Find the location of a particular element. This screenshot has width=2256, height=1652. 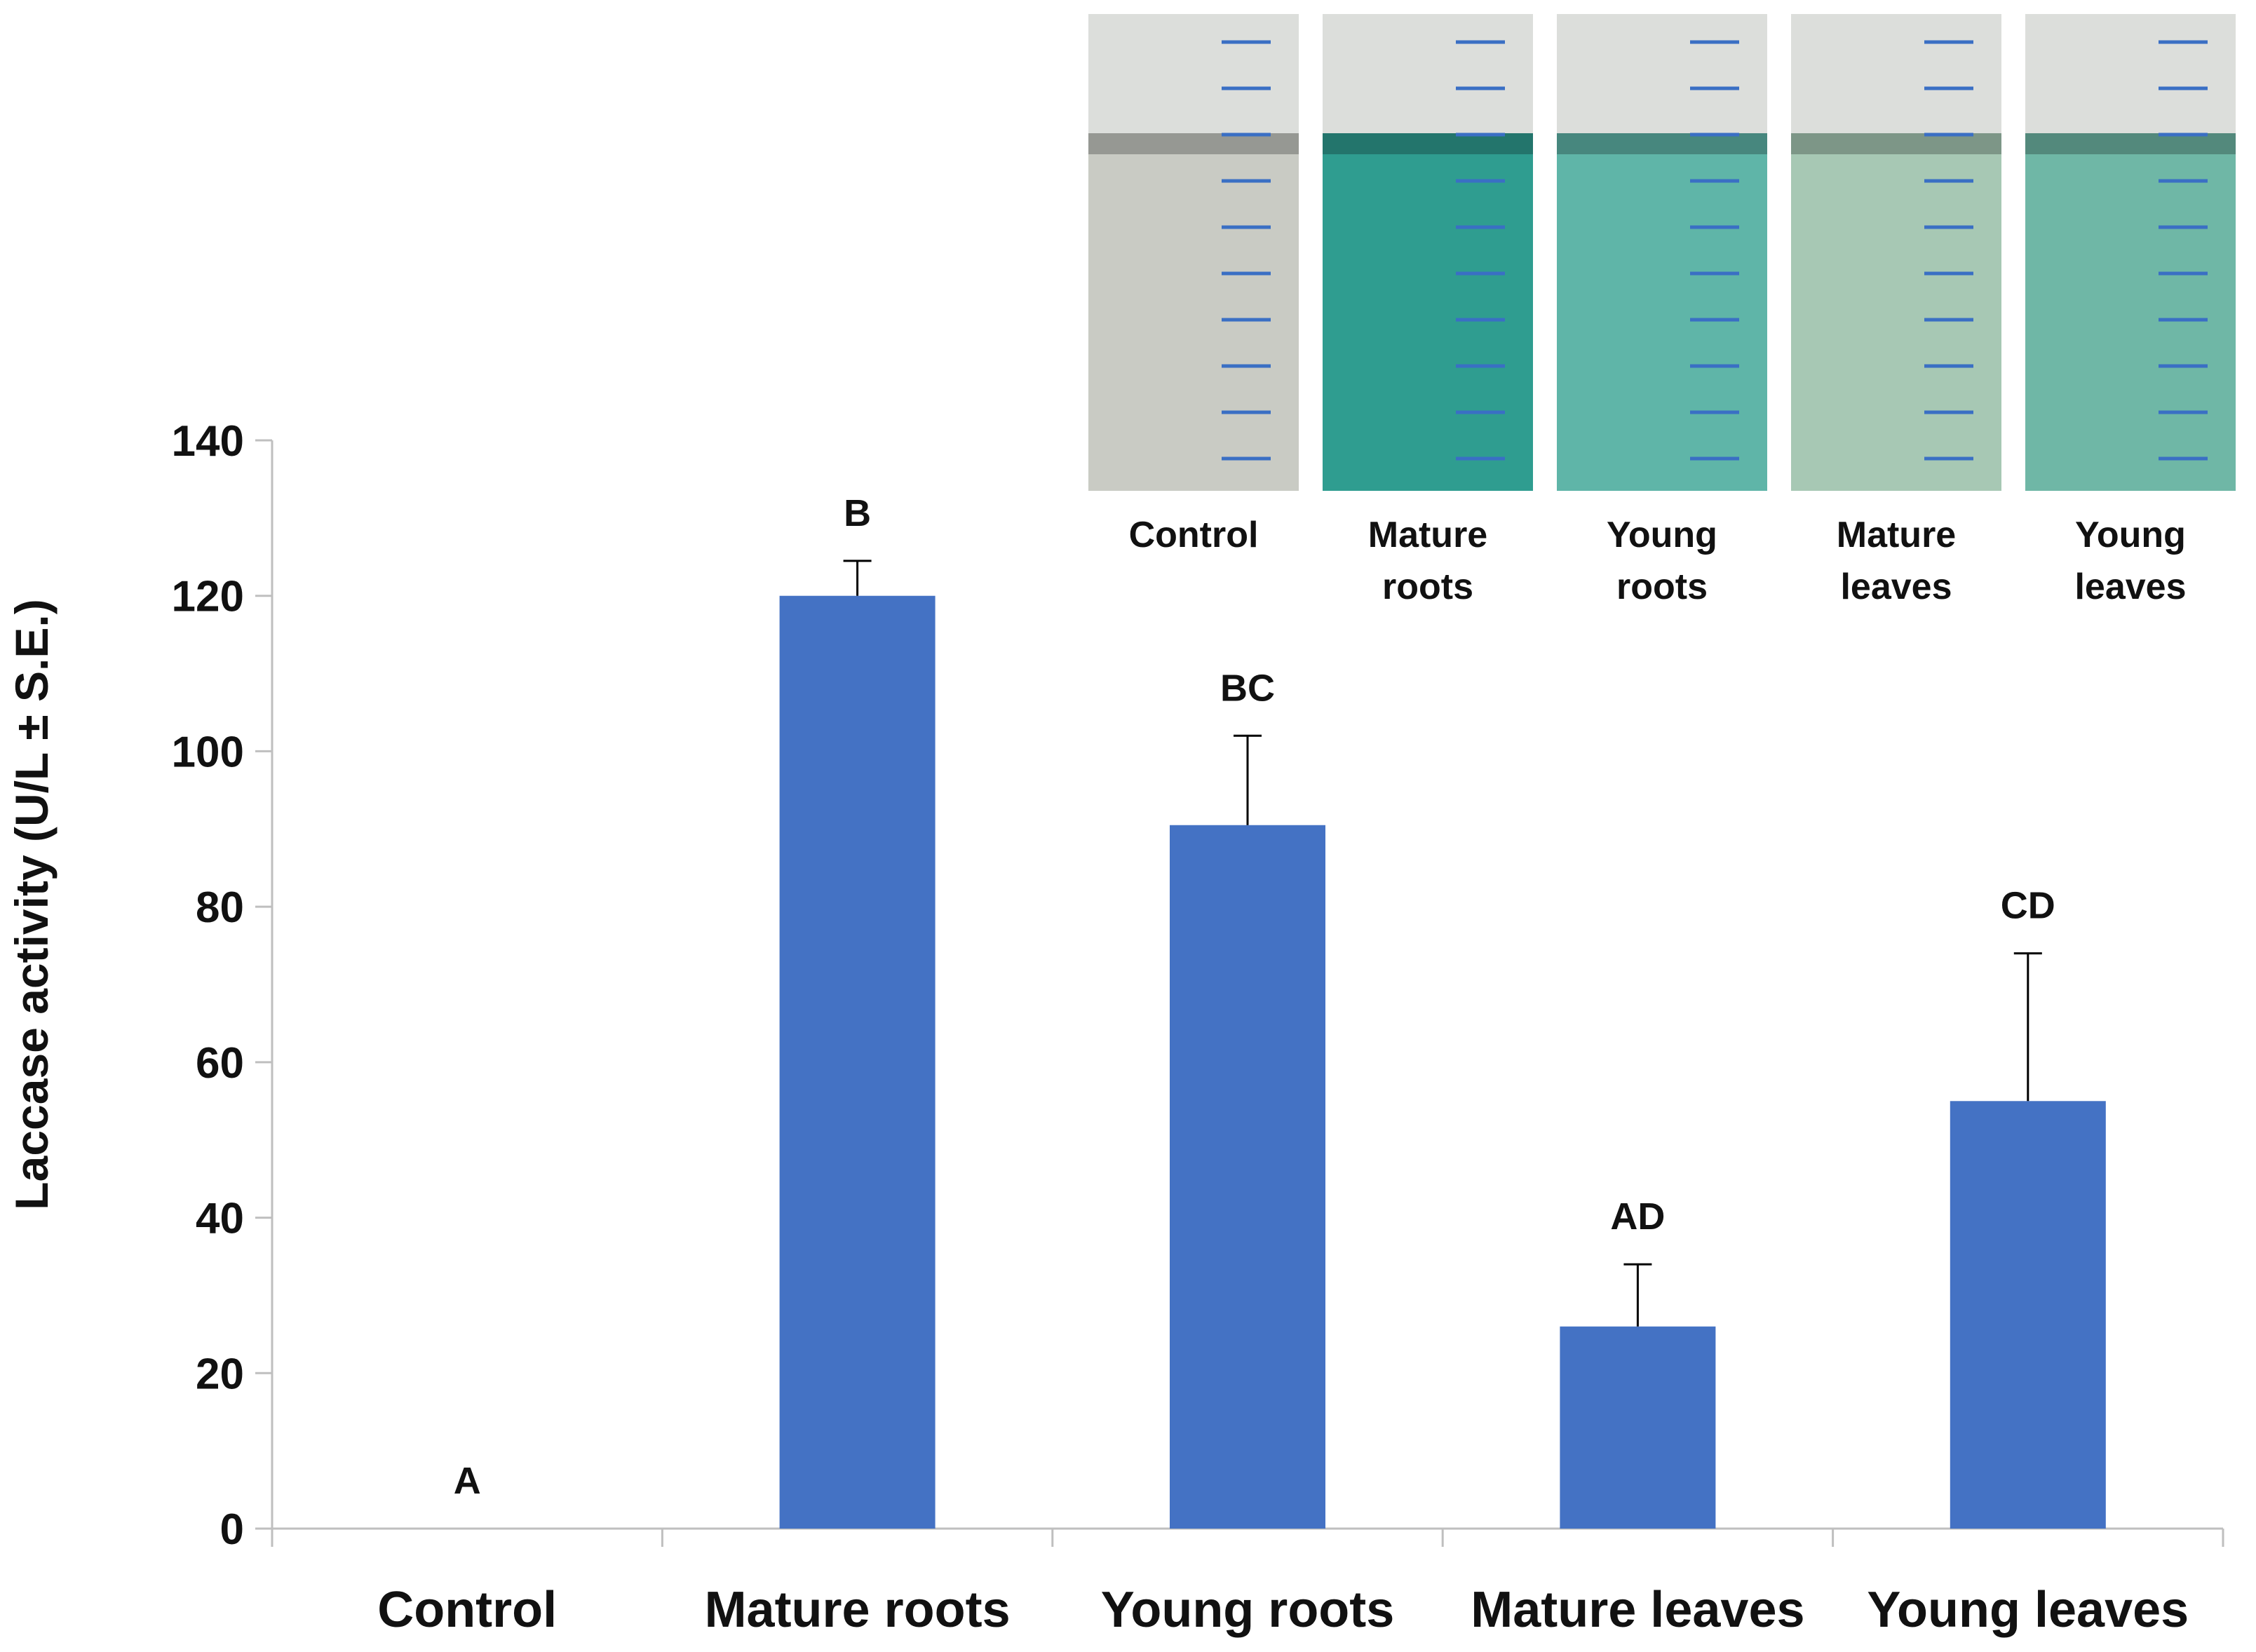

y-tick-label: 60 is located at coordinates (220, 1063).